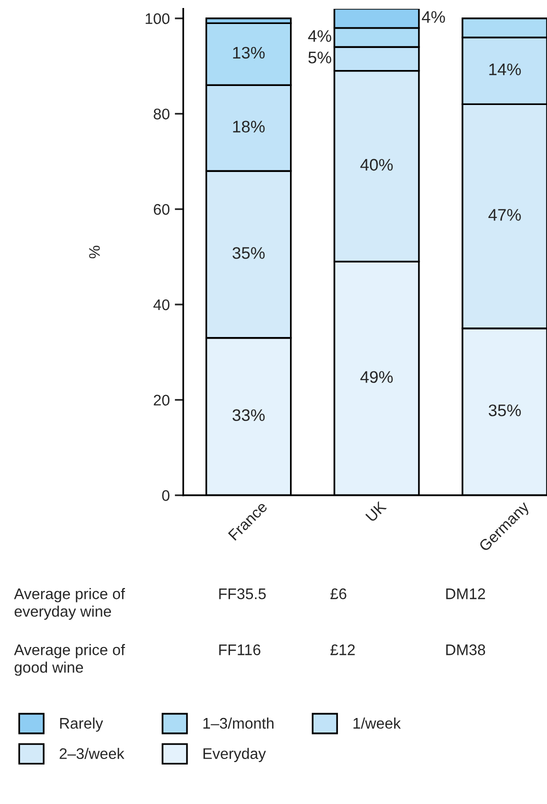  I want to click on y-tick-label: 80, so click(162, 114).